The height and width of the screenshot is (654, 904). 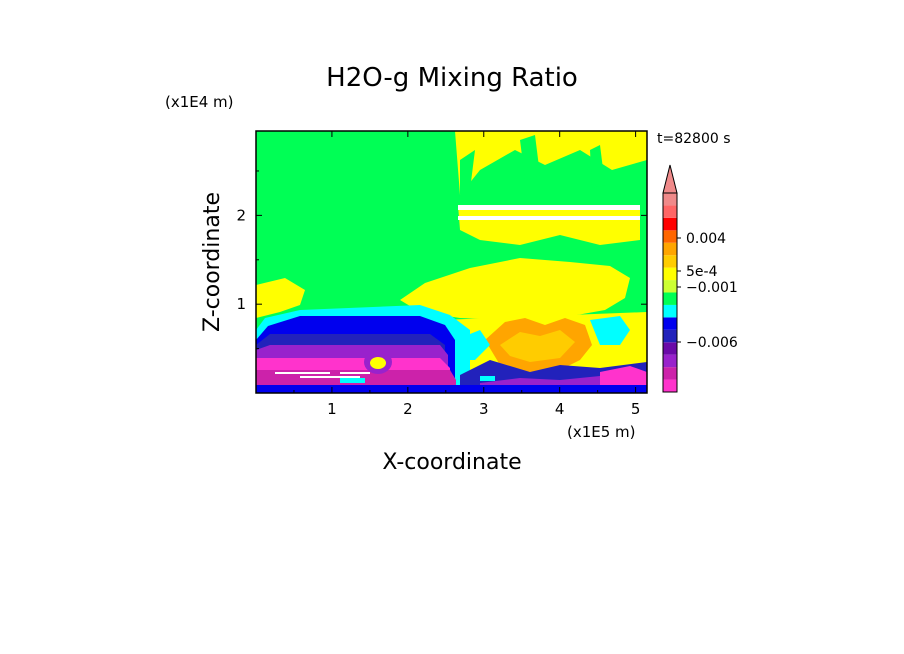 I want to click on middle-yellow-band, so click(x=549, y=225).